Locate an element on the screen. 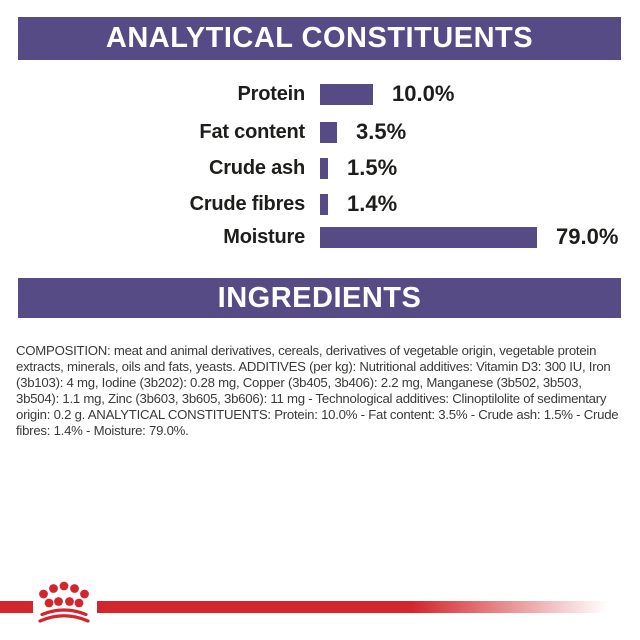 This screenshot has height=640, width=640. royal-canin-crown-icon is located at coordinates (64, 602).